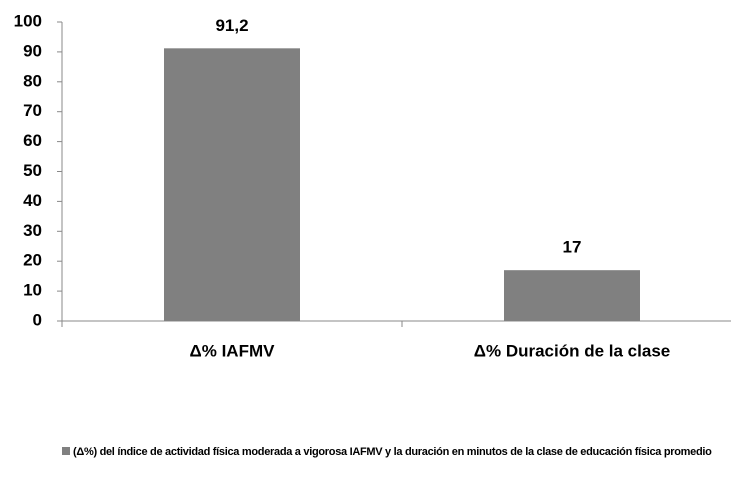 The height and width of the screenshot is (480, 732). Describe the element at coordinates (32, 230) in the screenshot. I see `y-tick-label: 30` at that location.